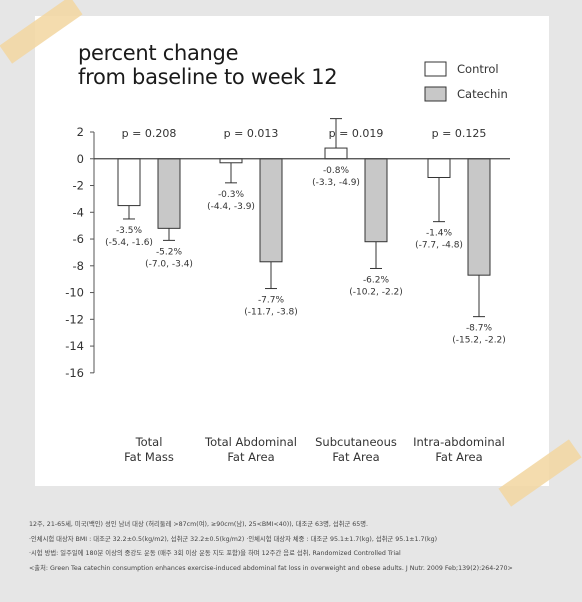 This screenshot has height=602, width=582. What do you see at coordinates (271, 301) in the screenshot?
I see `data-label: -7.7%` at bounding box center [271, 301].